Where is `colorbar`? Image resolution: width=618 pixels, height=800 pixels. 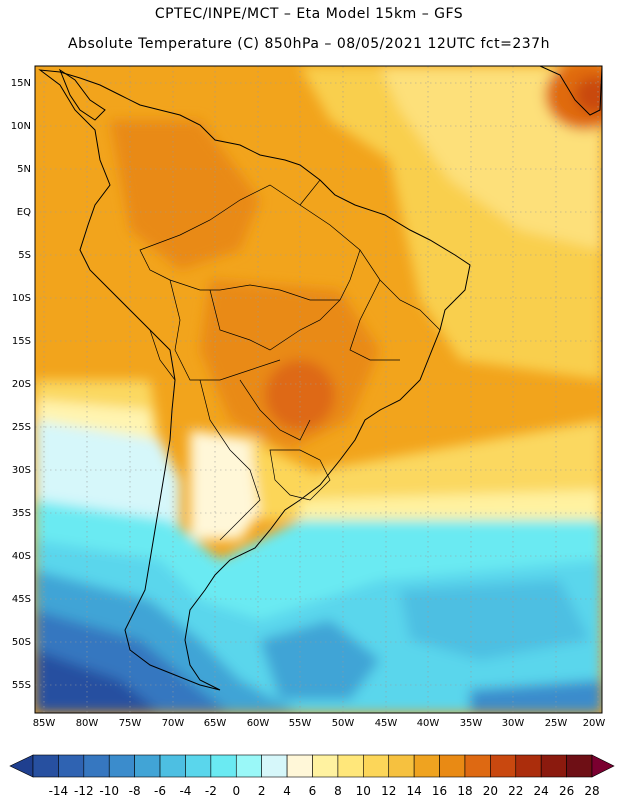 colorbar is located at coordinates (312, 766).